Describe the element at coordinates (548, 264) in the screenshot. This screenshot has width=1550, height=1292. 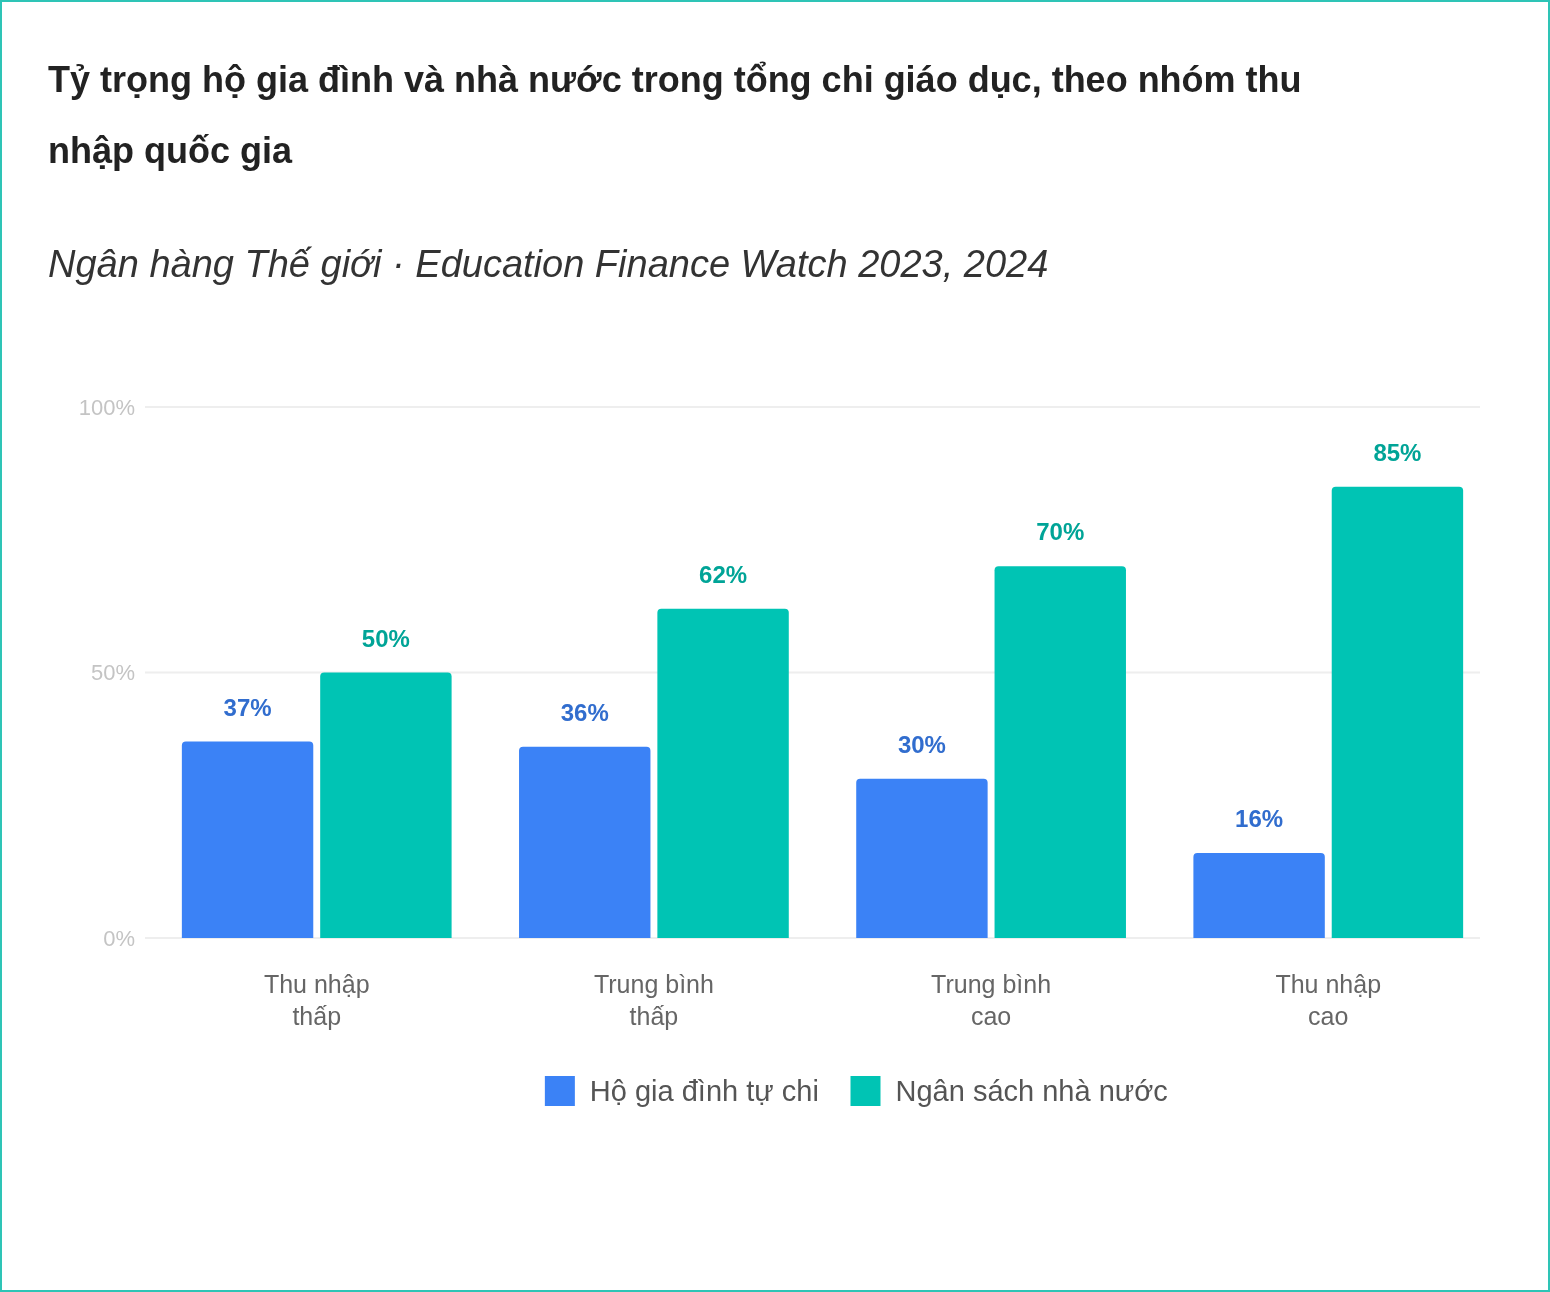
I see `chart-subtitle: Ngân hàng Thế giới · Education Finance Watch 2023, 2024` at that location.